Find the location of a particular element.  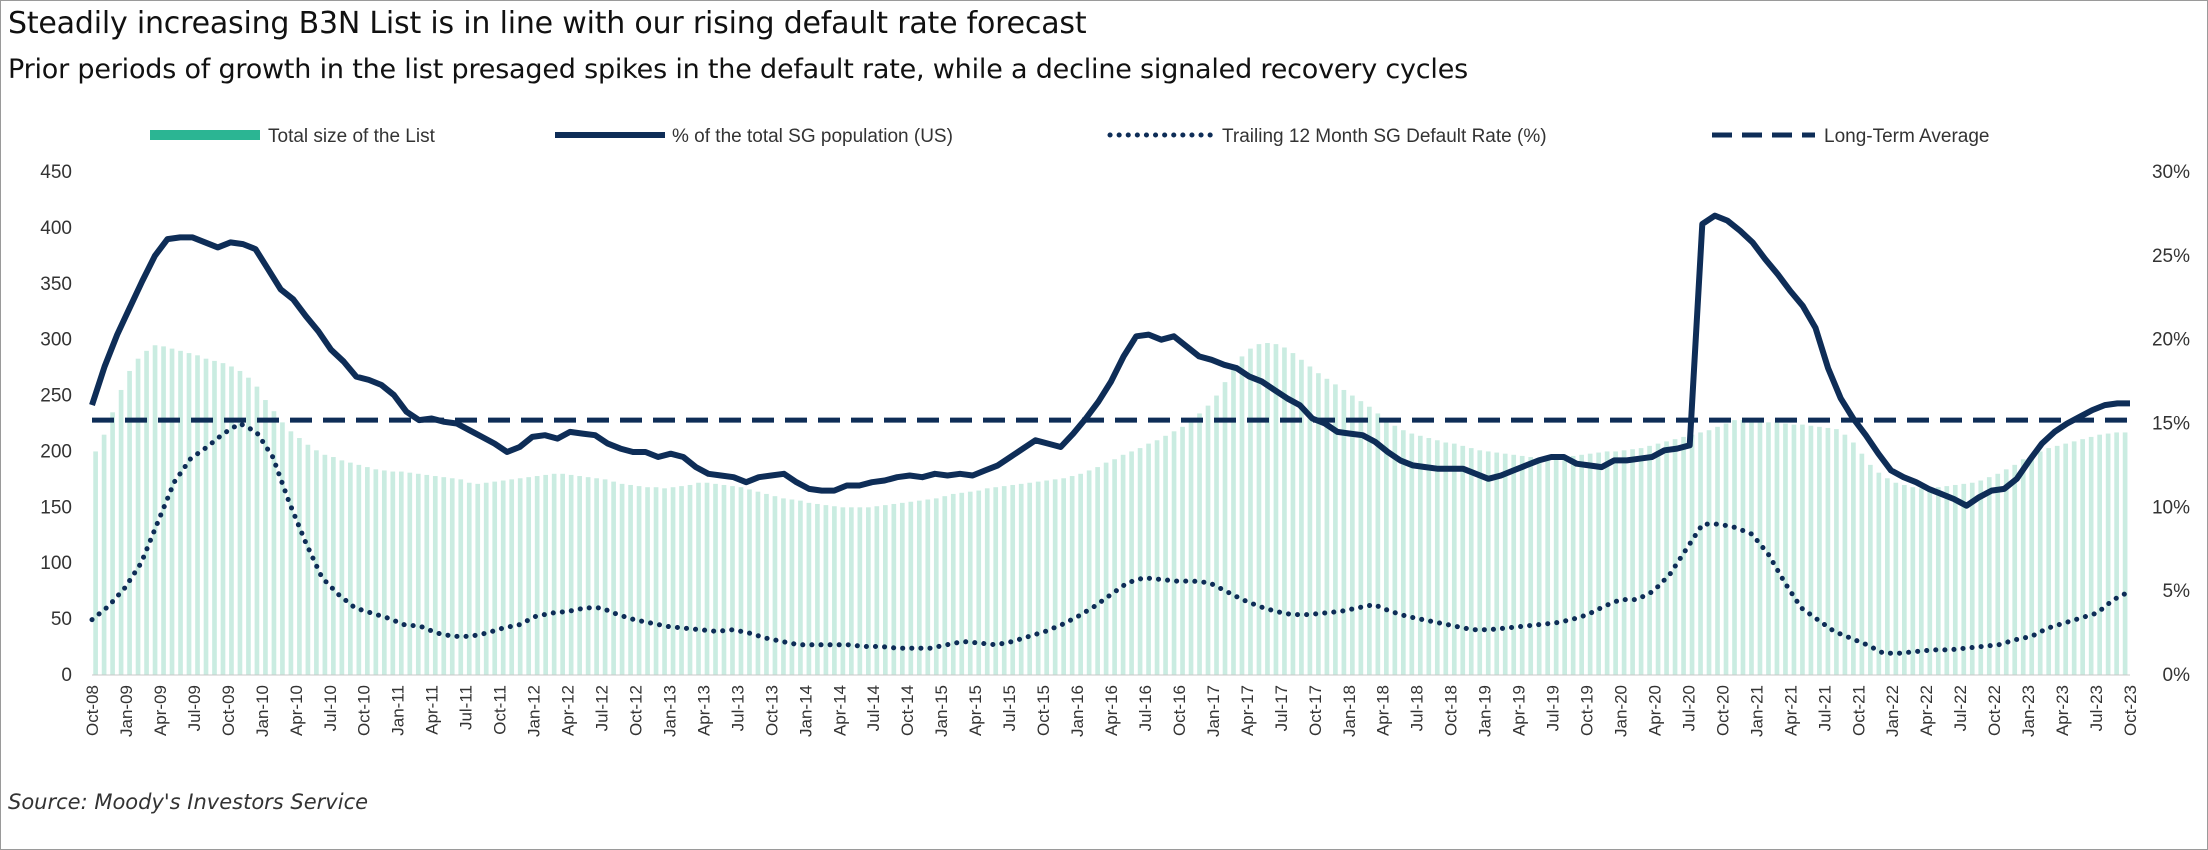

x-tick-label: Jan-21 is located at coordinates (1756, 711).